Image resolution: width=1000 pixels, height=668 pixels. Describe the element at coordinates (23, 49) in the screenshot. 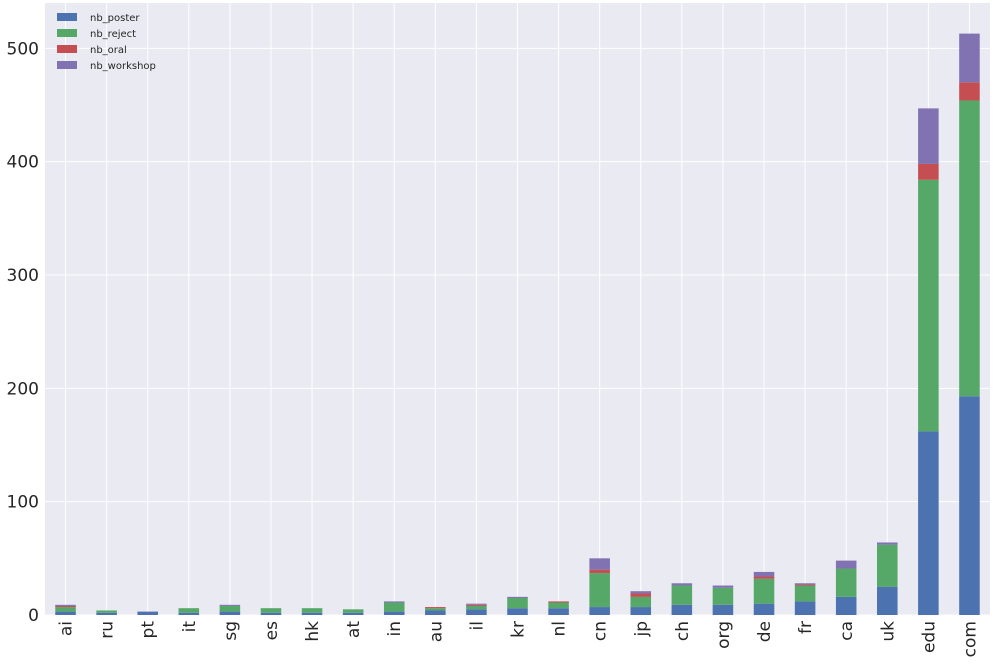

I see `y-tick-label: 500` at that location.